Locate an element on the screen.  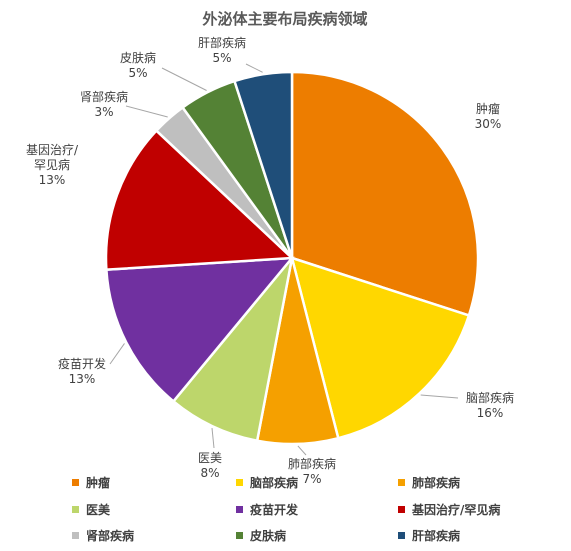
slice-label: 基因治疗/罕见病 13% is located at coordinates (52, 165).